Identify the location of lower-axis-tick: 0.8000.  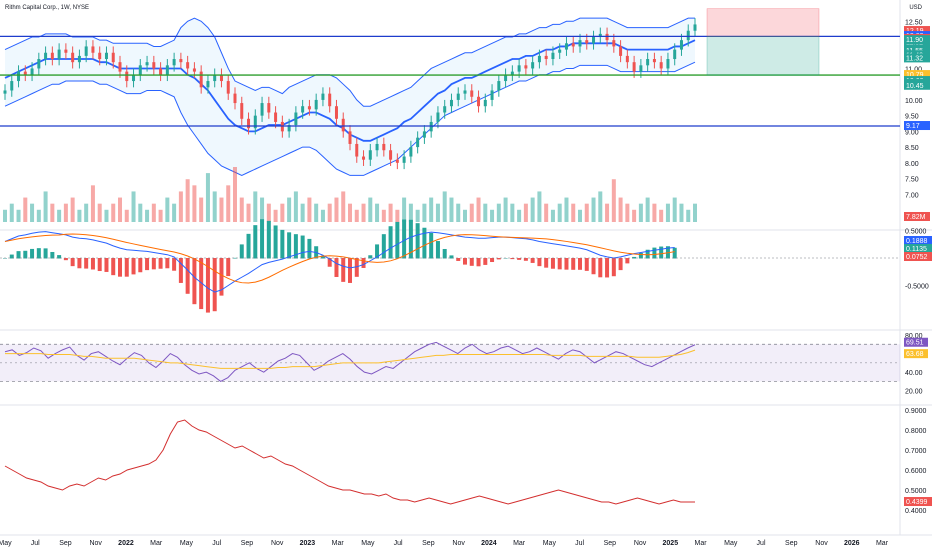
(916, 431).